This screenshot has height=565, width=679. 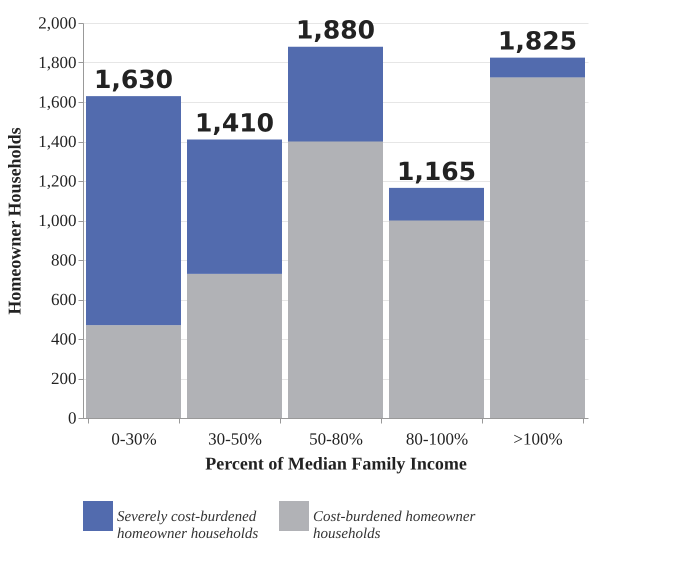 I want to click on x-tick-label: 80-100%, so click(x=437, y=439).